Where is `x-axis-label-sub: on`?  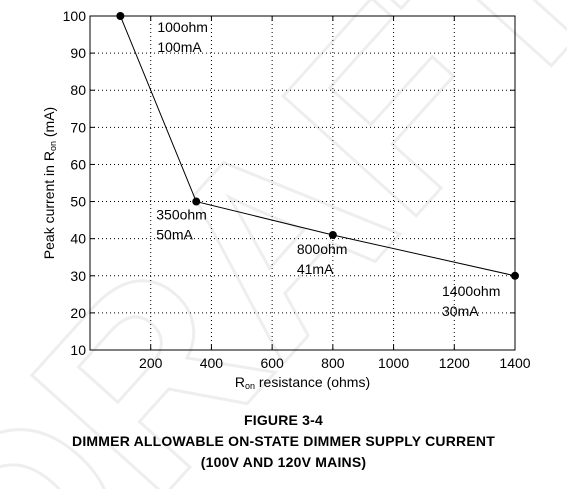 x-axis-label-sub: on is located at coordinates (250, 386).